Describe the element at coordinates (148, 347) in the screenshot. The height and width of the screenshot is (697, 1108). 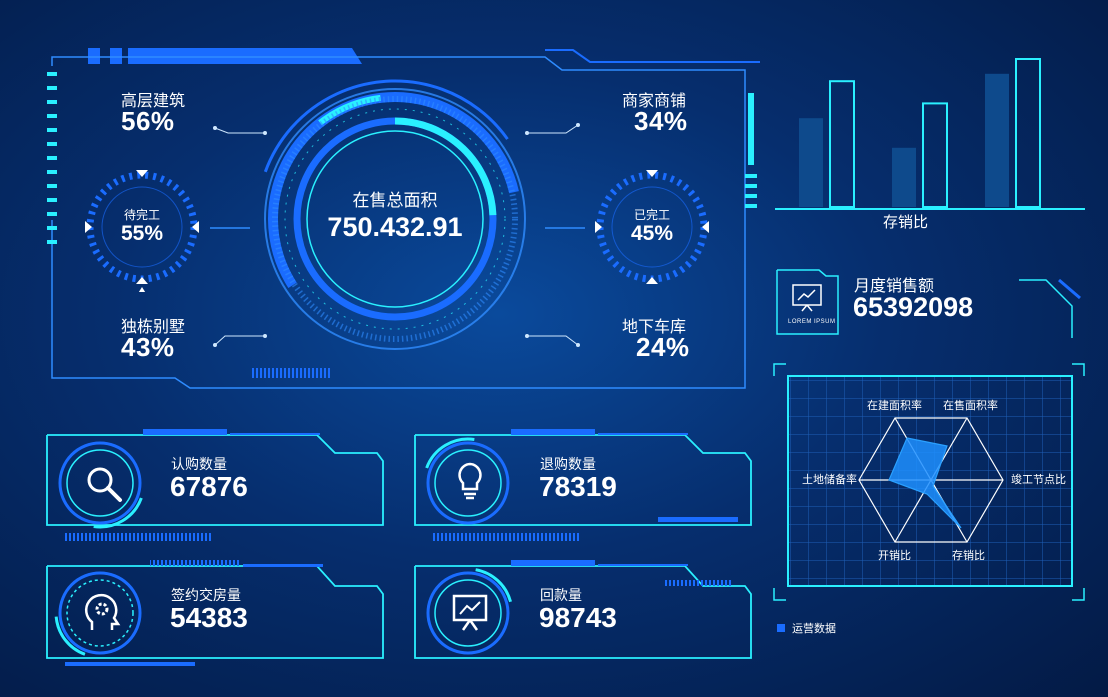
I see `quadrant-bottom-left-value: 43%` at that location.